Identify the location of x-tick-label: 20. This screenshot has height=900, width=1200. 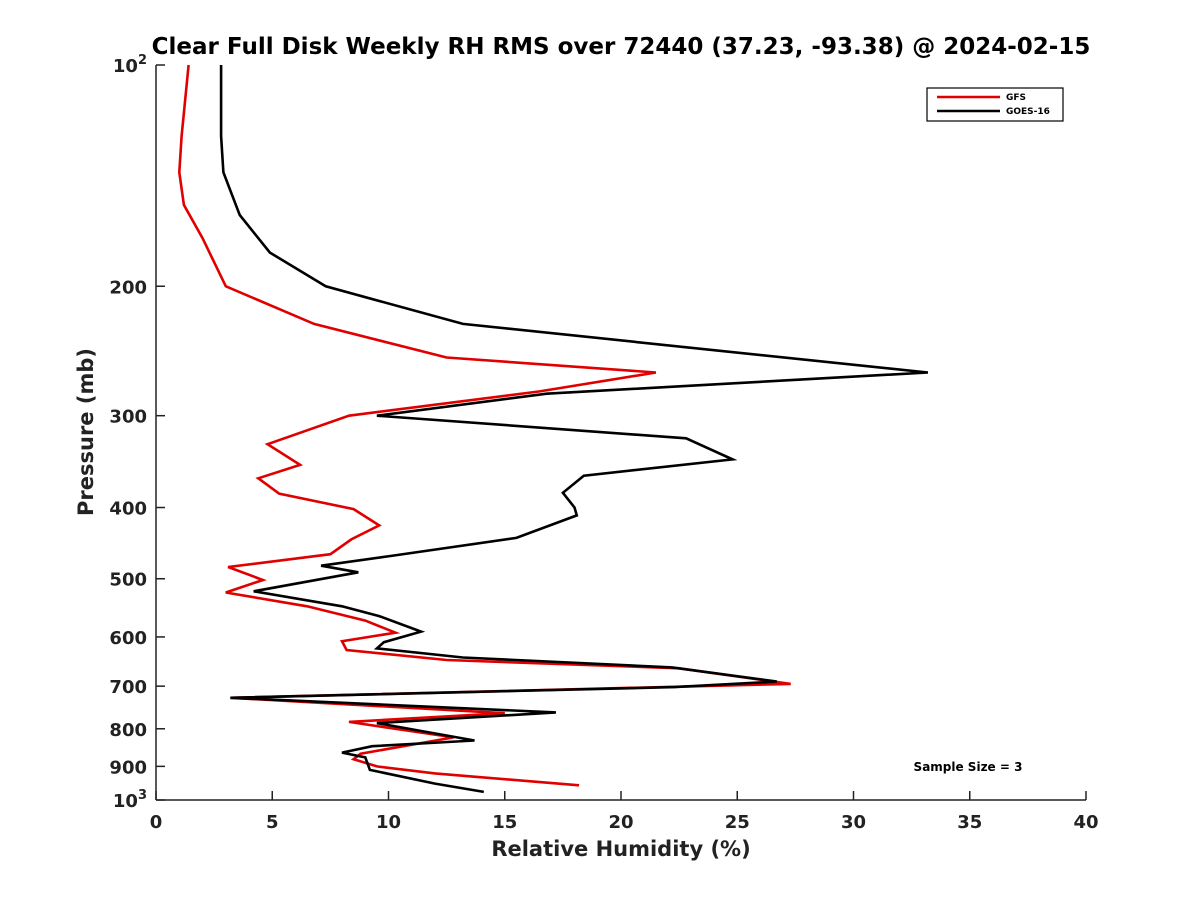
(620, 822).